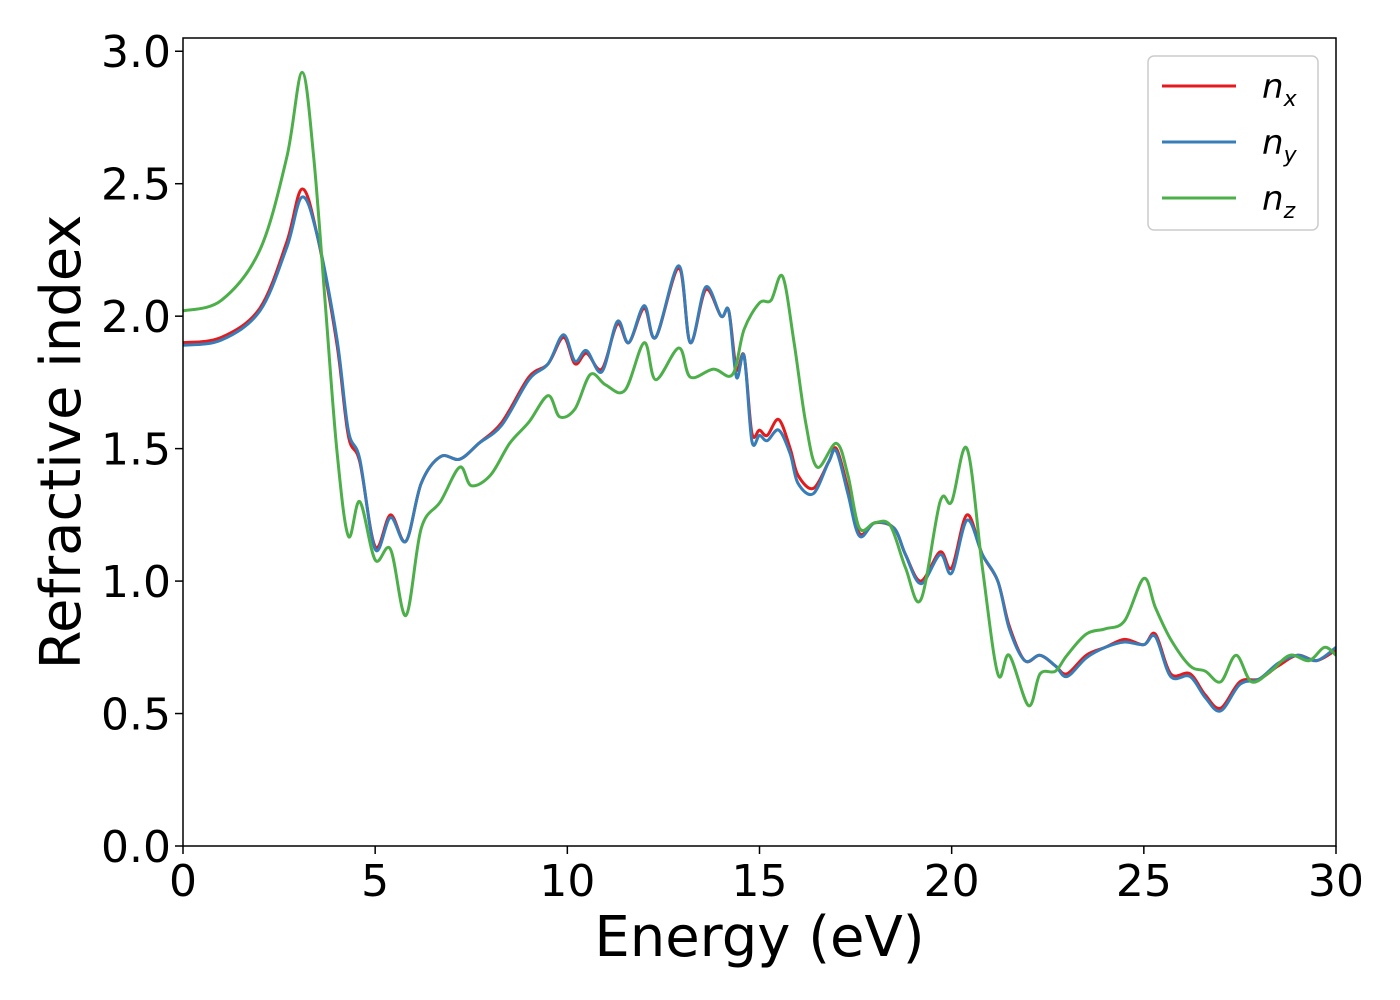 Image resolution: width=1400 pixels, height=1000 pixels. What do you see at coordinates (136, 847) in the screenshot?
I see `y-tick-label: 0.0` at bounding box center [136, 847].